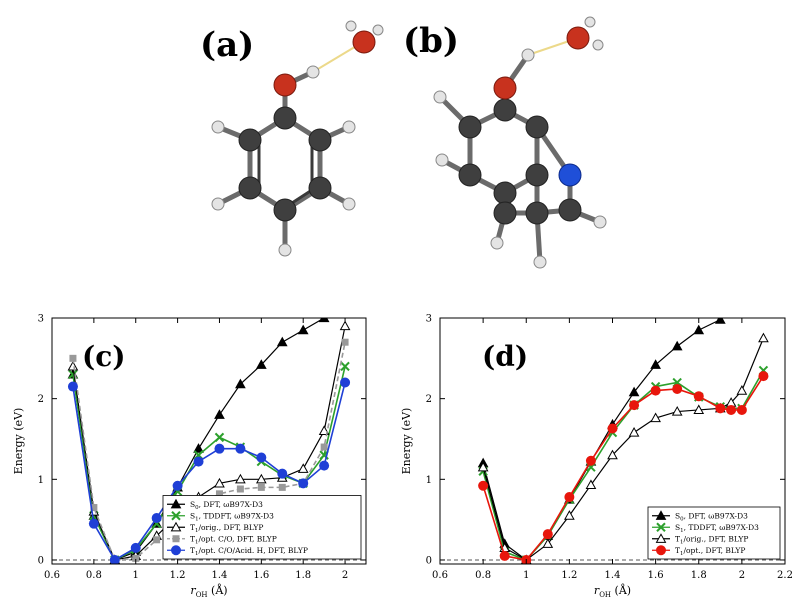 This screenshot has height=600, width=800. Describe the element at coordinates (505, 356) in the screenshot. I see `panel-label-d: (d)` at that location.